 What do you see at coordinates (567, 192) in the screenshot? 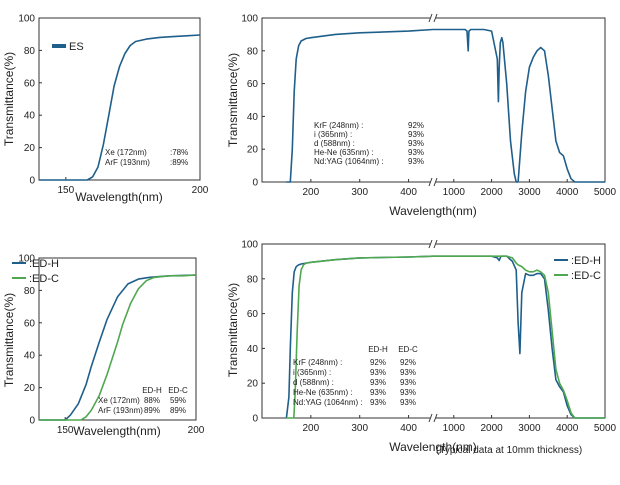
I see `x-tick-label: 4000` at bounding box center [567, 192].